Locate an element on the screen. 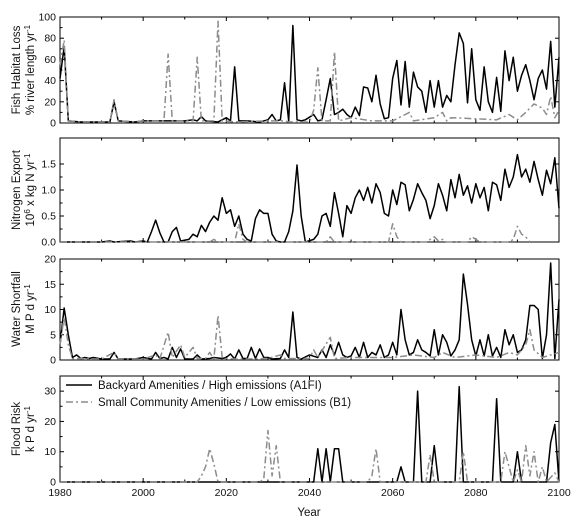 Image resolution: width=584 pixels, height=524 pixels. fish-ylabel: Fish Habitat Loss is located at coordinates (17, 69).